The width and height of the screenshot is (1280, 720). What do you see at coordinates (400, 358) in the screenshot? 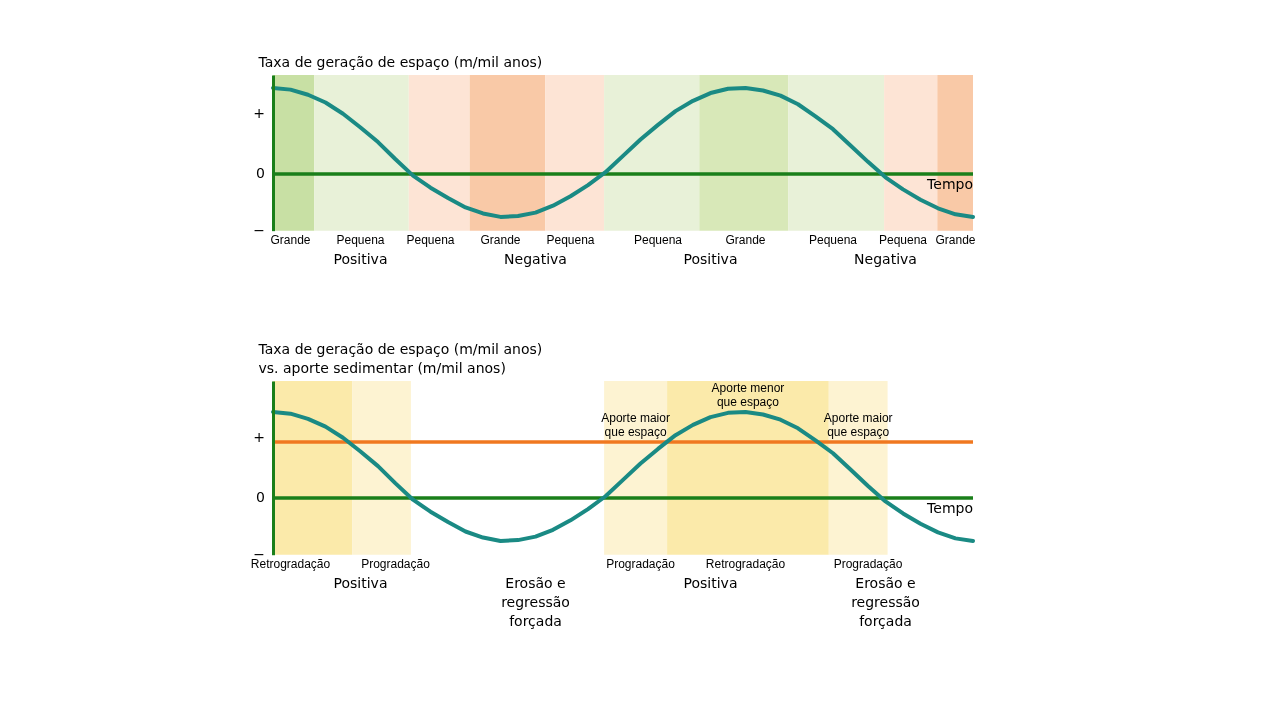
I see `y-axis-title: Taxa de geração de espaço (m/mil anos) vs. aporte sedimentar (m/mil anos)` at bounding box center [400, 358].